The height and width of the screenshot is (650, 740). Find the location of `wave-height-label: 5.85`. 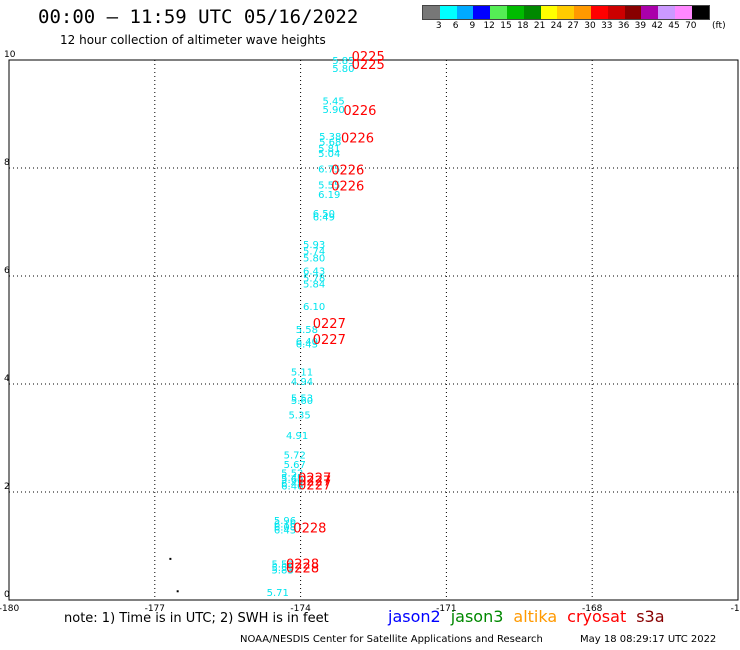

wave-height-label: 5.85 is located at coordinates (343, 61).